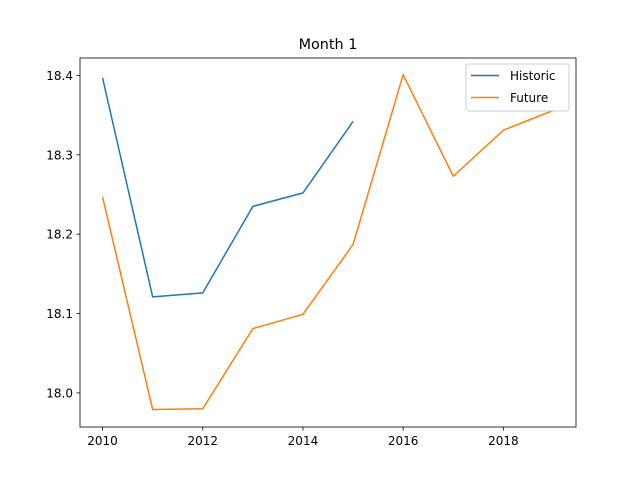 This screenshot has width=640, height=480. I want to click on x-tick-label: 2018, so click(503, 441).